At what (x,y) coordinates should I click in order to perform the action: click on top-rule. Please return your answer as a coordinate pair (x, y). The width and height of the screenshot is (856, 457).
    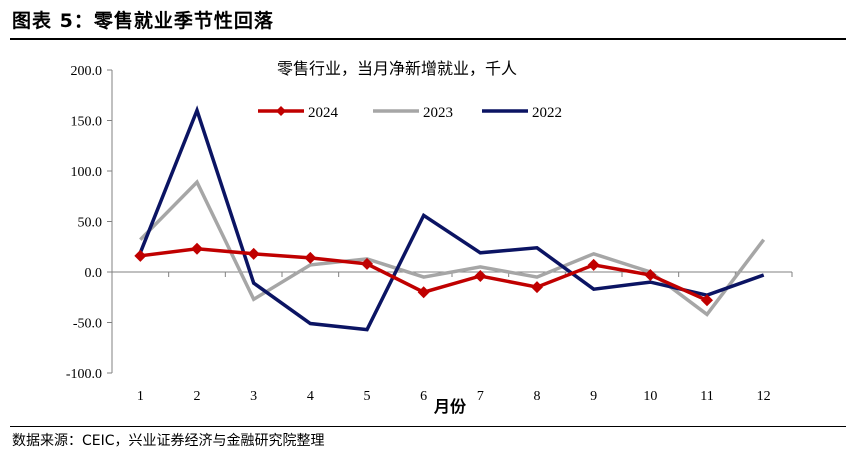
    Looking at the image, I should click on (428, 39).